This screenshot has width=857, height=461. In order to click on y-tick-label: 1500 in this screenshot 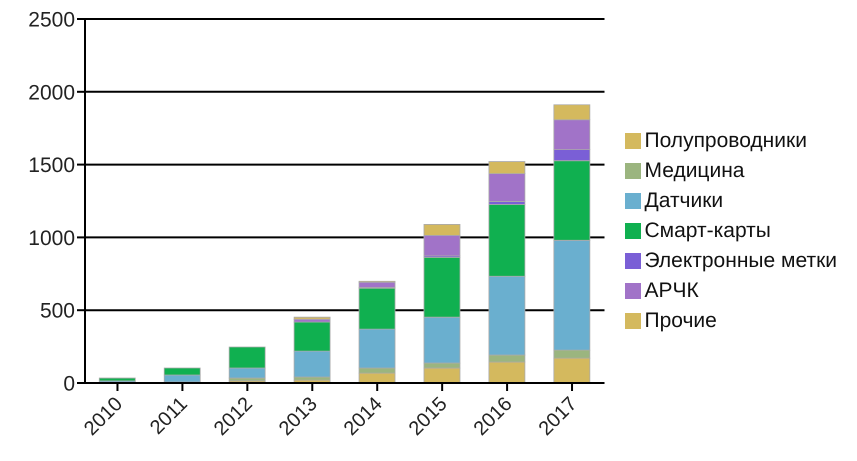, I will do `click(51, 166)`.